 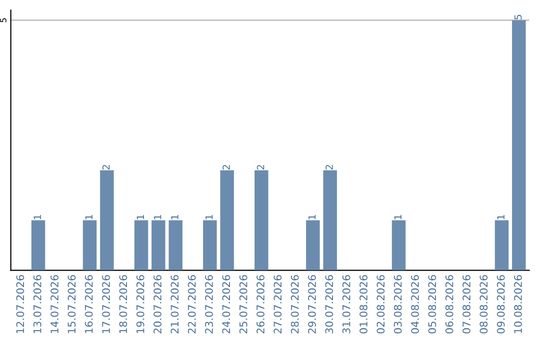 What do you see at coordinates (88, 304) in the screenshot?
I see `x-tick-label: 16.07.2026` at bounding box center [88, 304].